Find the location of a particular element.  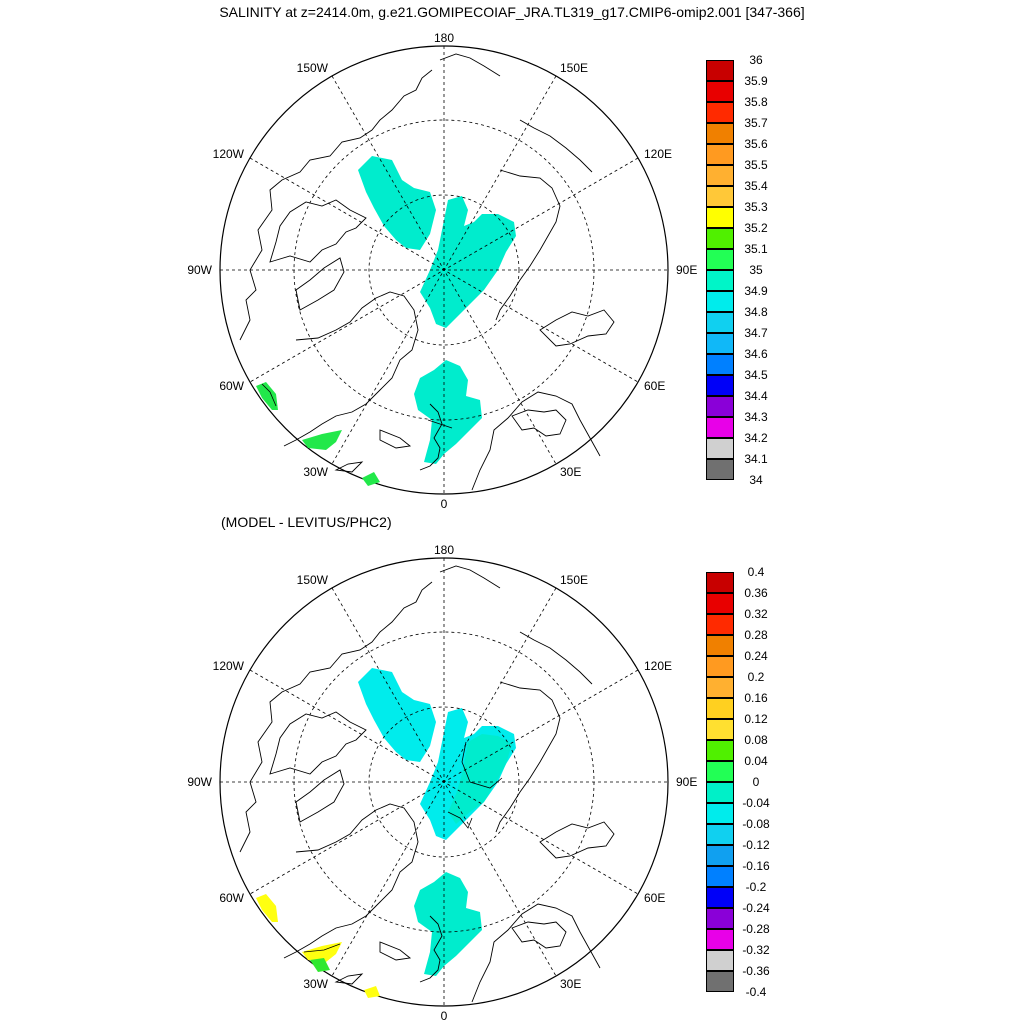

colorbar-label: 0.4 is located at coordinates (756, 572).